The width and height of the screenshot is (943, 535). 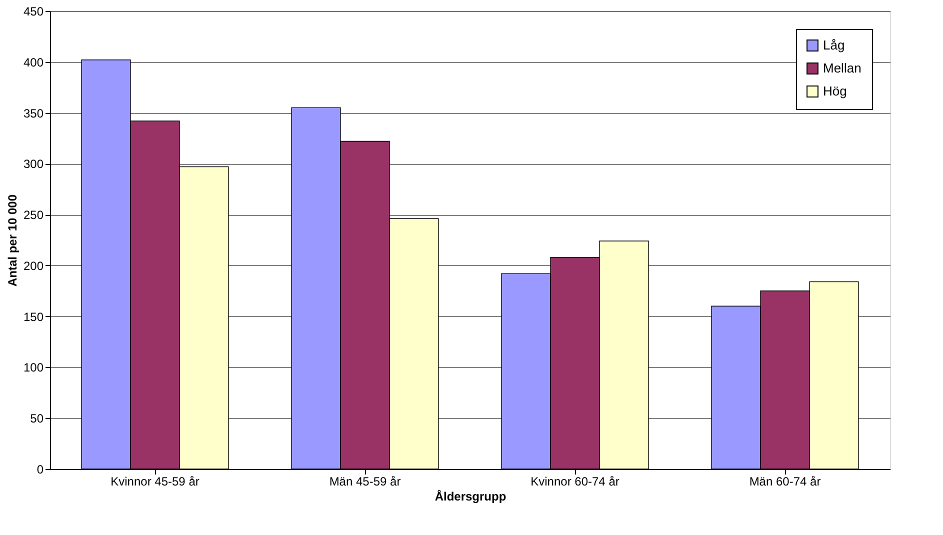 What do you see at coordinates (785, 481) in the screenshot?
I see `x-tick-label: Män 60-74 år` at bounding box center [785, 481].